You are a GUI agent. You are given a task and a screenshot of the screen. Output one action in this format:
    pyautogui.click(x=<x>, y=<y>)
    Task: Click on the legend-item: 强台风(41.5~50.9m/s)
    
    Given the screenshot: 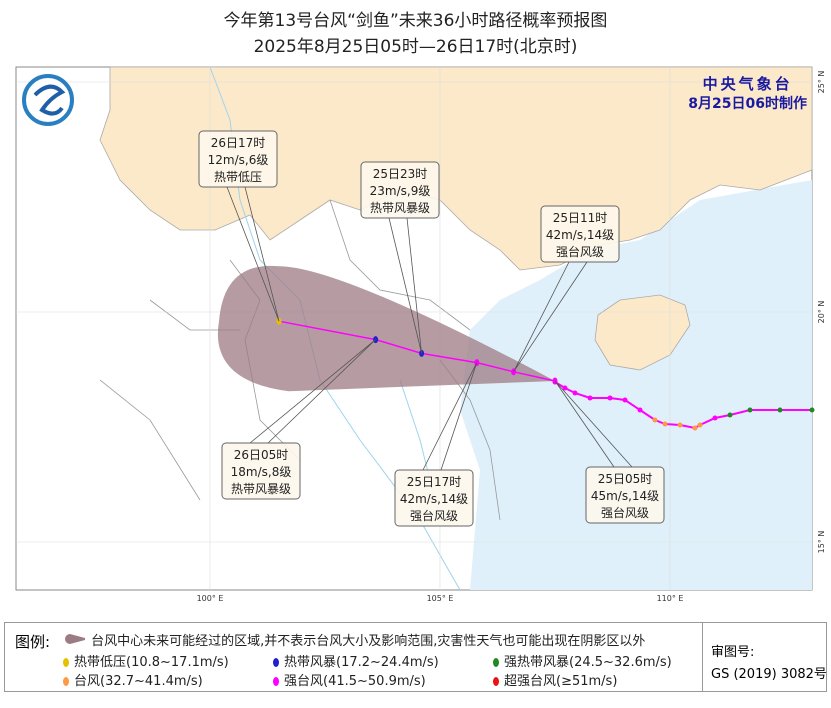 What is the action you would take?
    pyautogui.click(x=349, y=679)
    